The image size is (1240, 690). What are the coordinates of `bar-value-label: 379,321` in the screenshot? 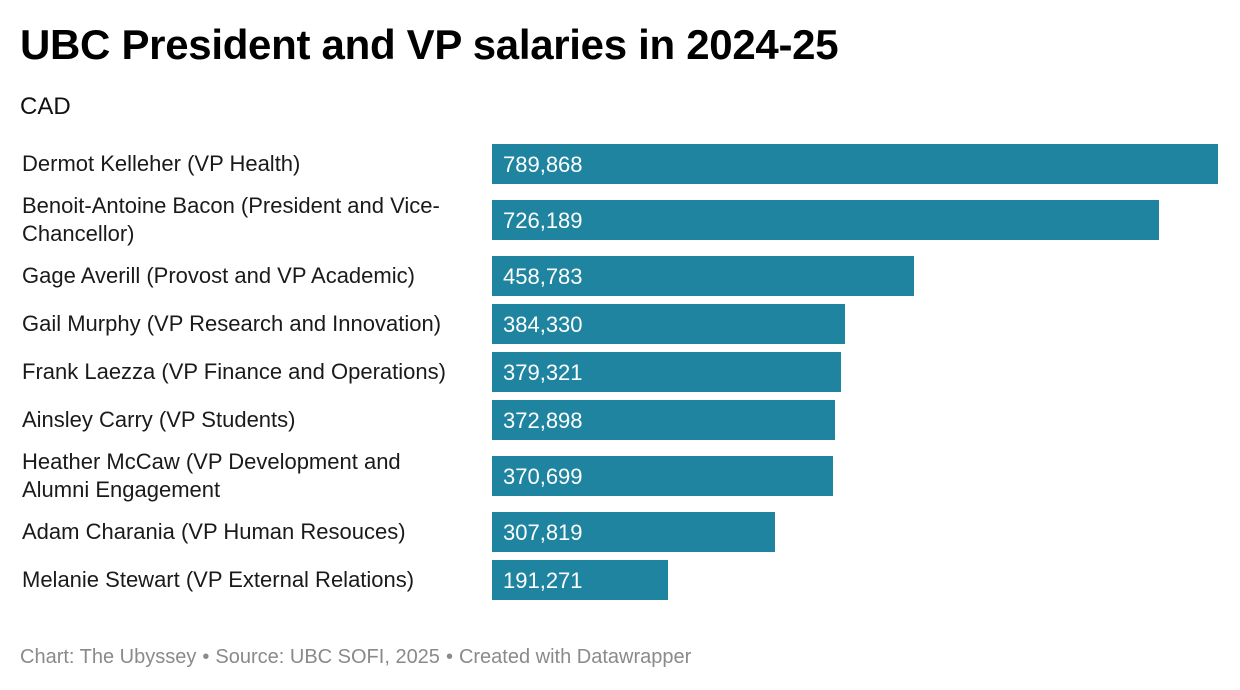 It's located at (543, 372).